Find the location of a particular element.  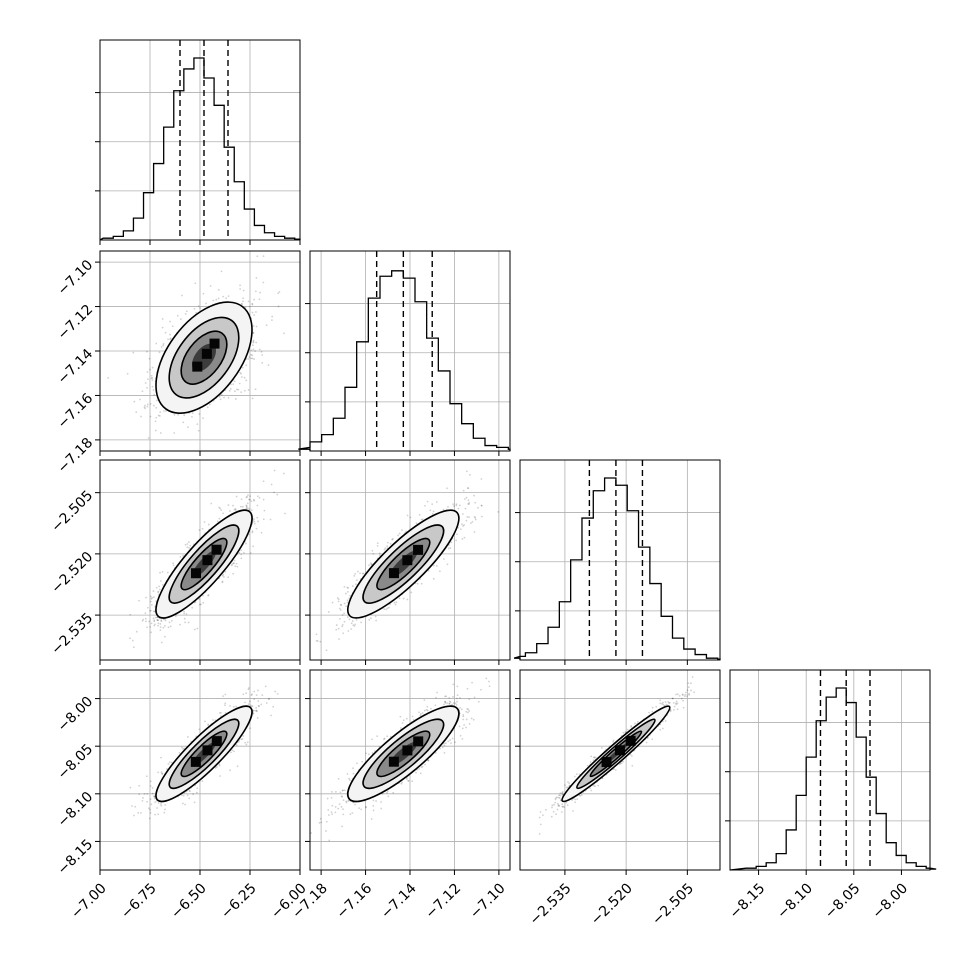

panel-frame is located at coordinates (830, 770).